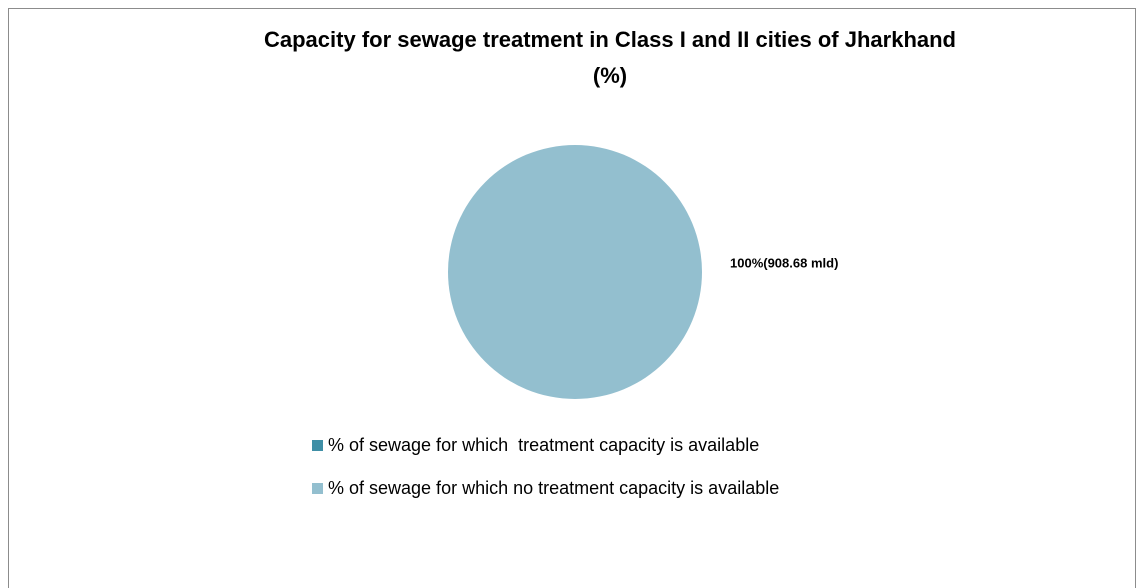  I want to click on pie-slice, so click(575, 272).